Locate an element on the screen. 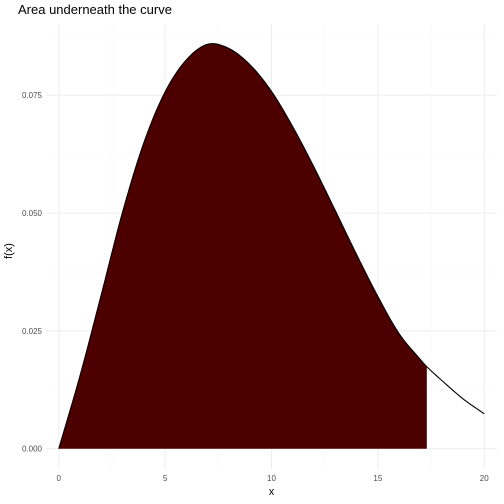  y-tick-label: 0.050 is located at coordinates (32, 213).